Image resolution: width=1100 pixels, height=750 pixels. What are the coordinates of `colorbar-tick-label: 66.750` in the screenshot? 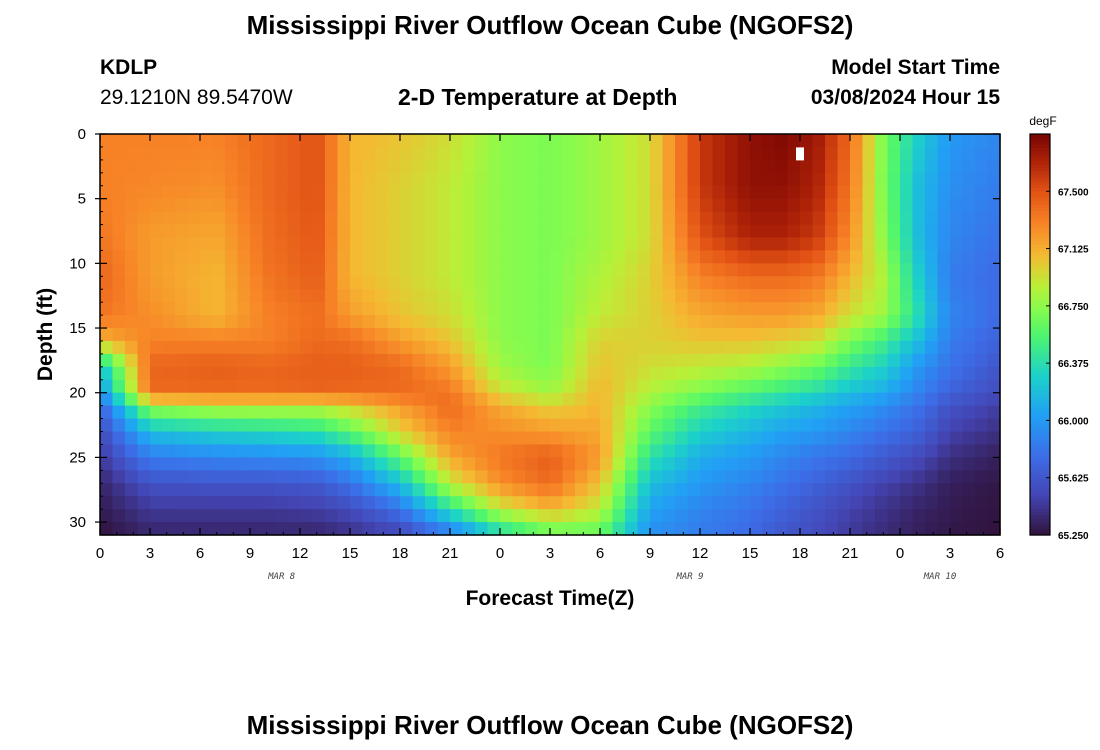 It's located at (1073, 307).